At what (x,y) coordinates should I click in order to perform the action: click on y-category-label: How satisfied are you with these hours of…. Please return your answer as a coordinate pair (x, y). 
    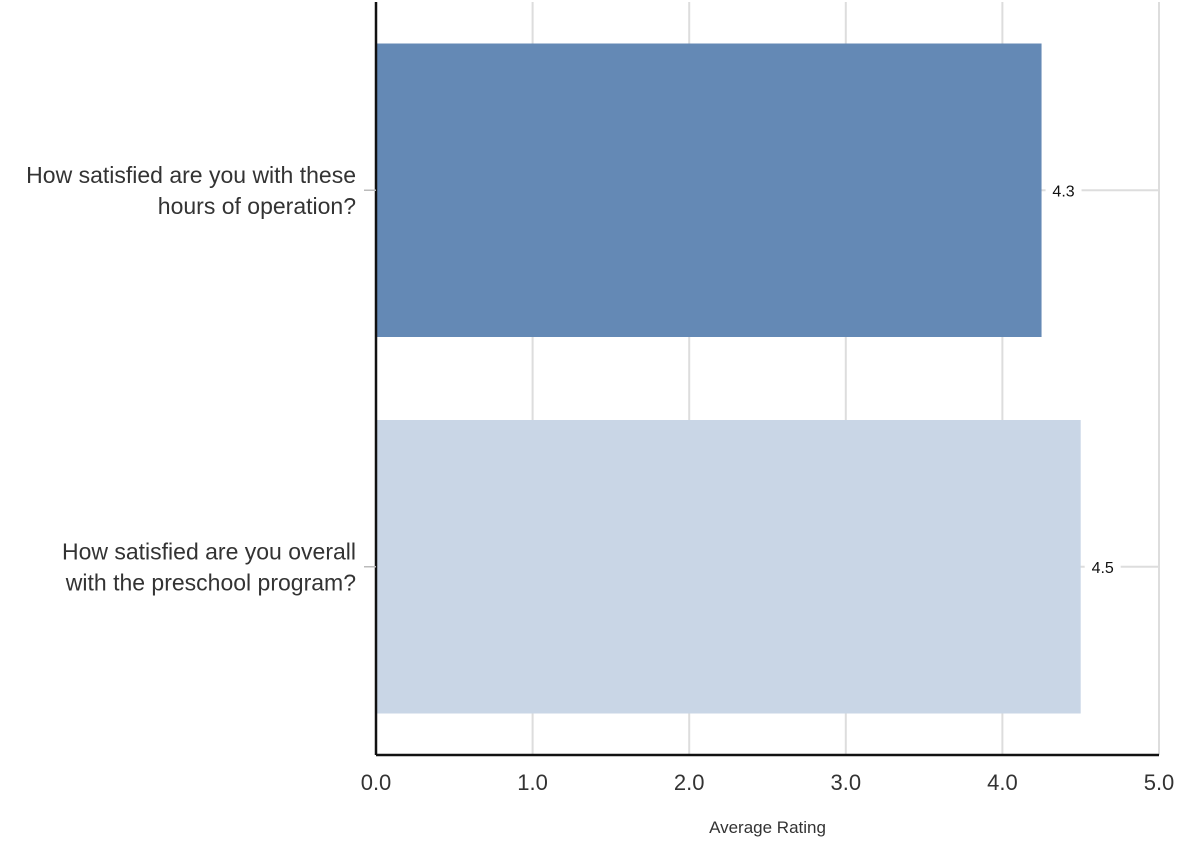
    Looking at the image, I should click on (191, 190).